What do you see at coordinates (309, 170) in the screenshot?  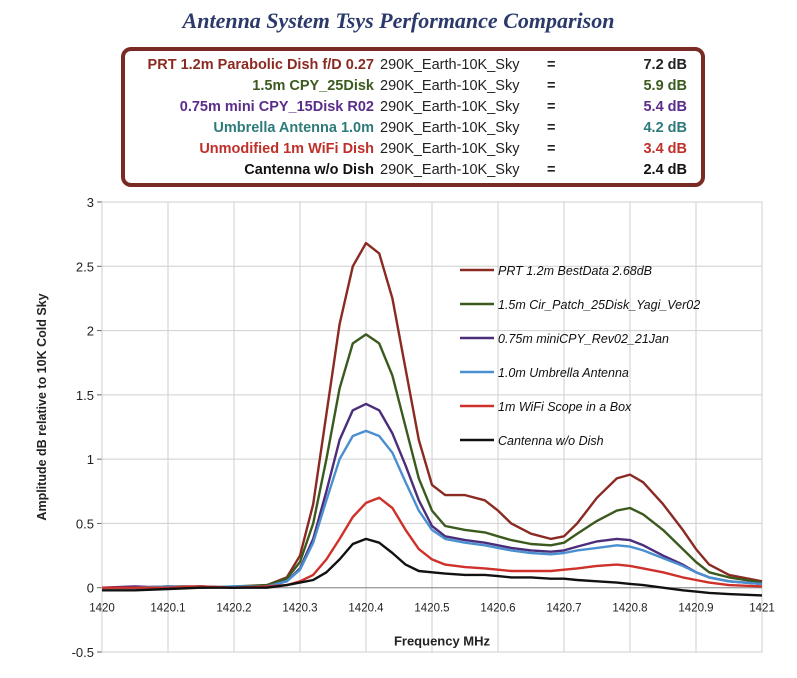 I see `antenna-name: Cantenna w/o Dish` at bounding box center [309, 170].